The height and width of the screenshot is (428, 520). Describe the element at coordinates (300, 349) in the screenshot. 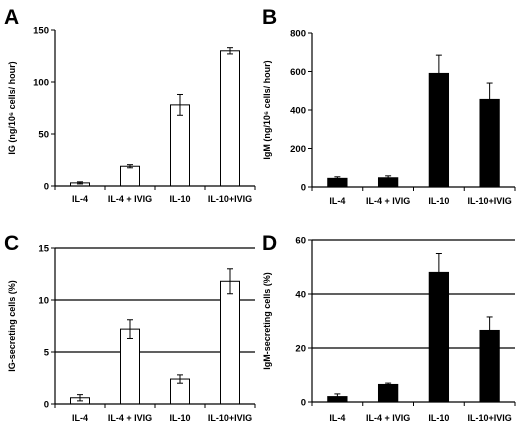

I see `y-tick-label: 20` at that location.